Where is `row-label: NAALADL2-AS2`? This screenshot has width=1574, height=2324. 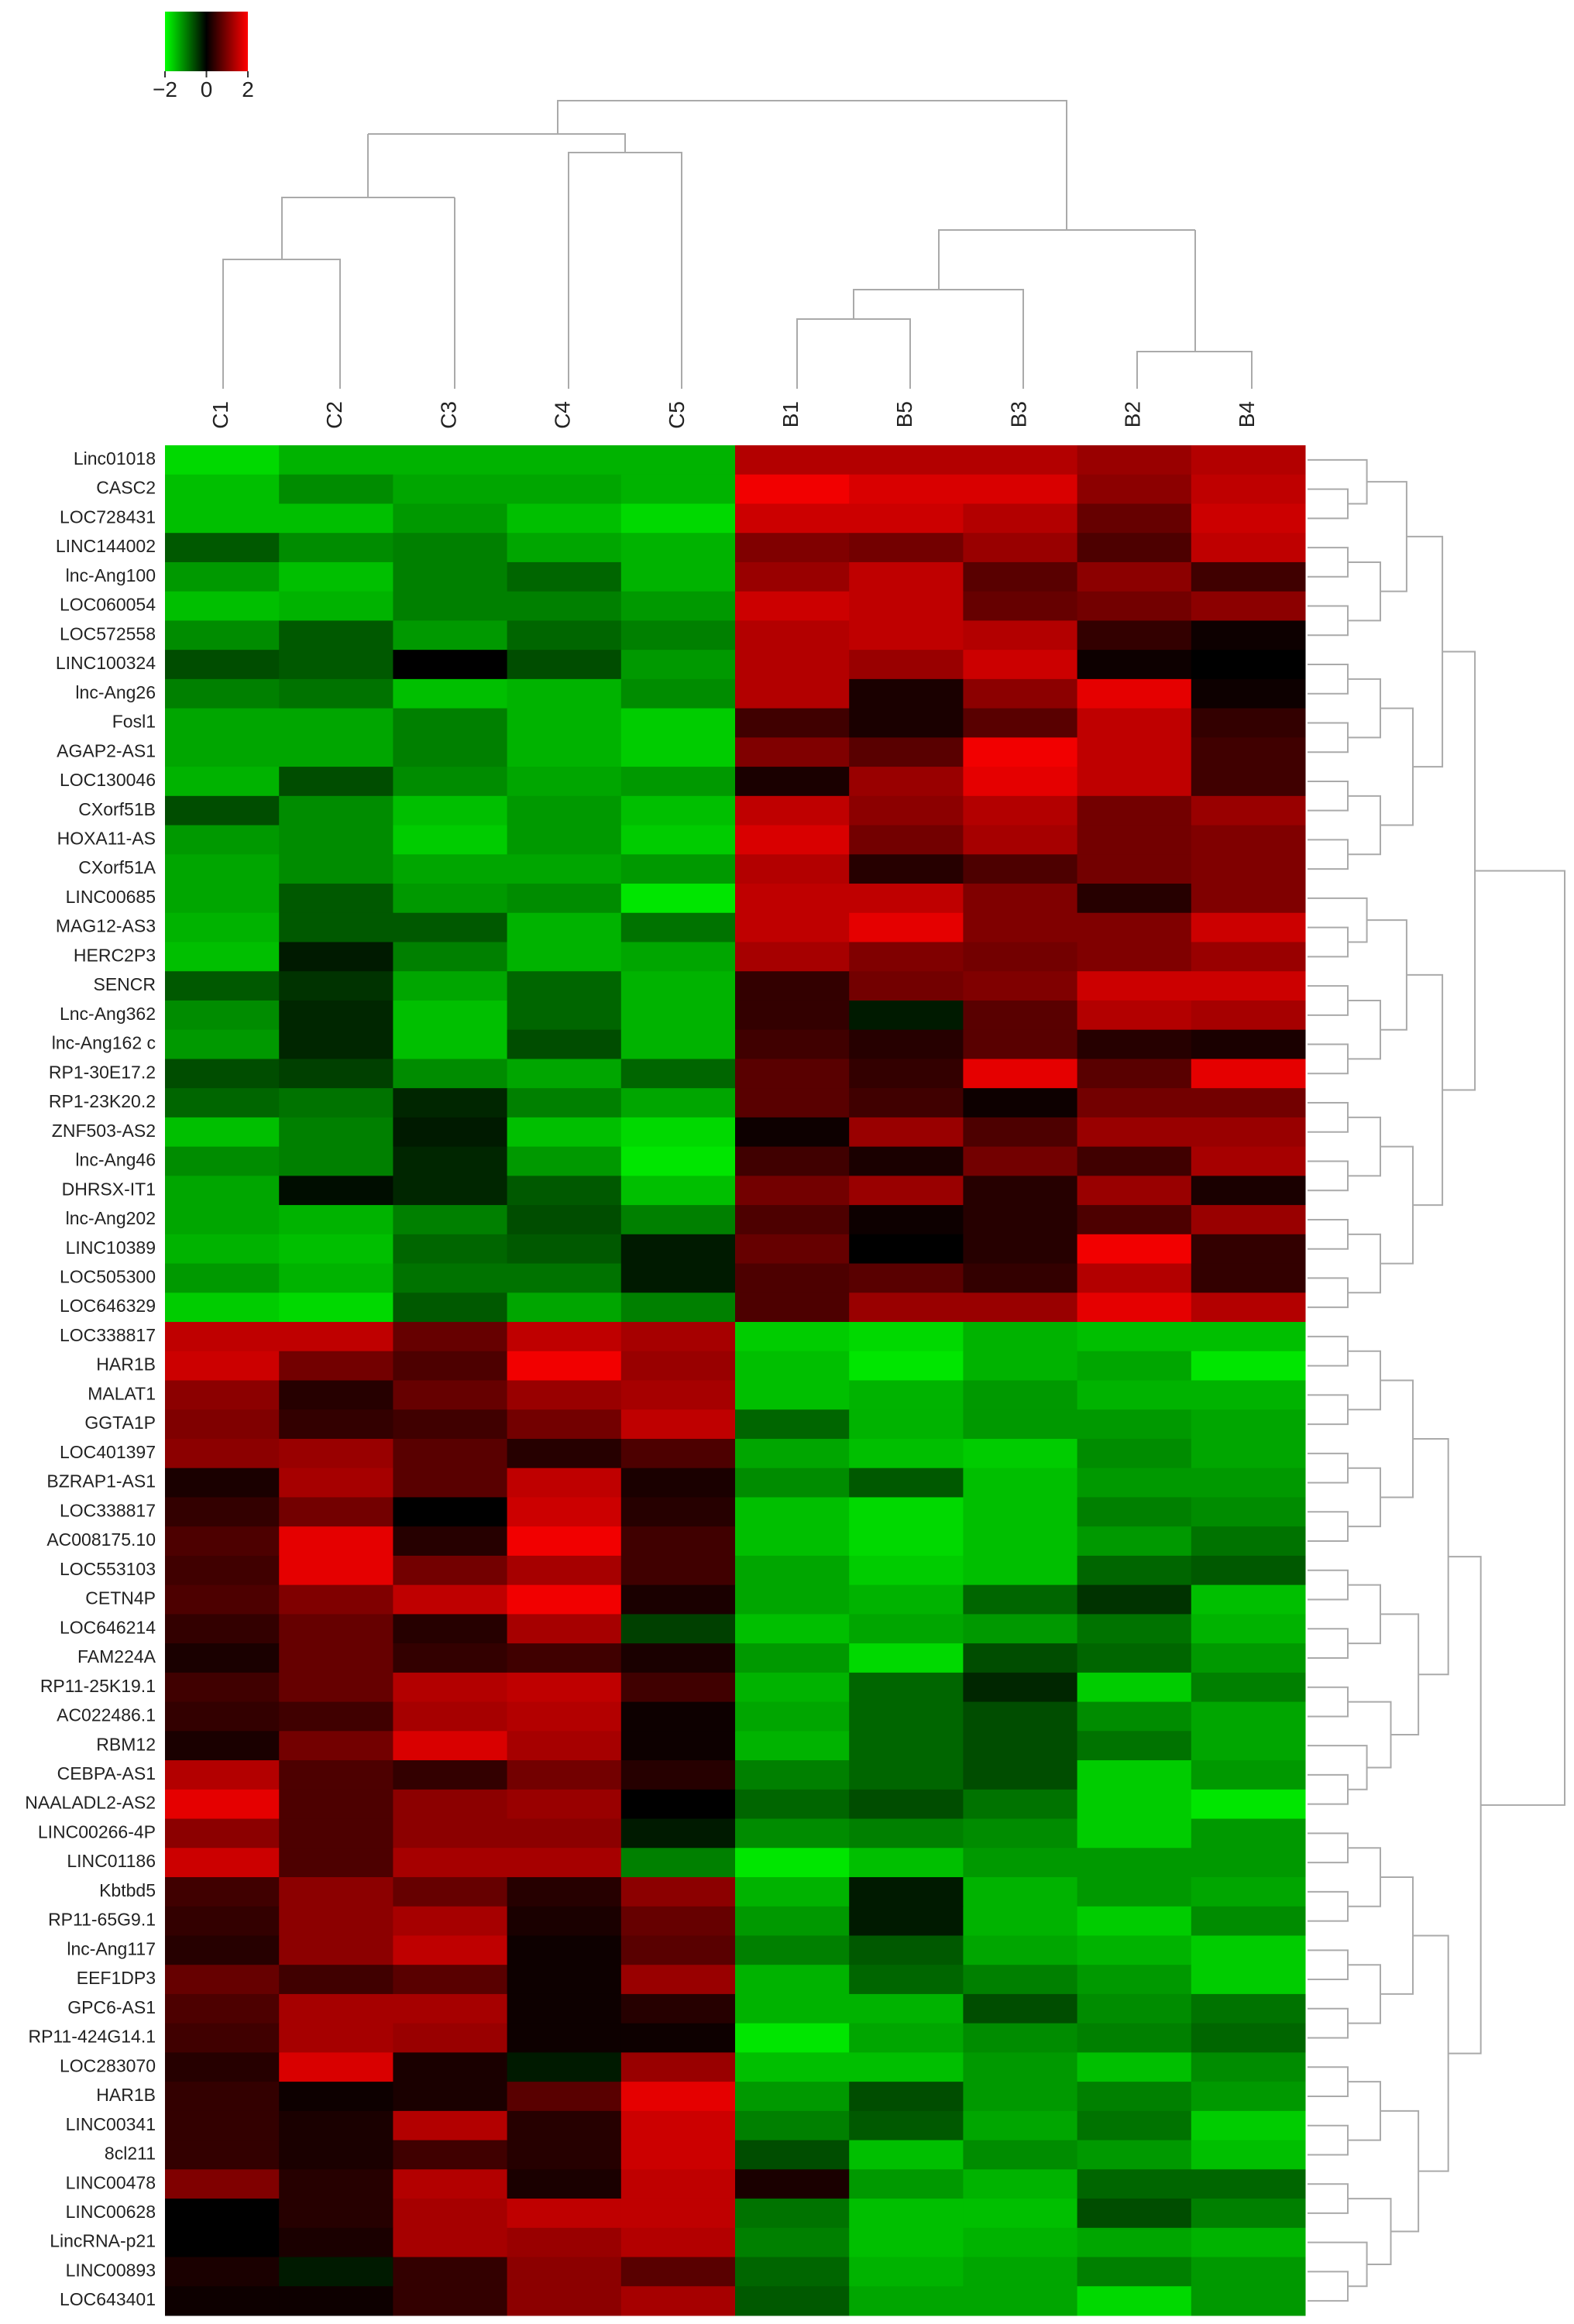
row-label: NAALADL2-AS2 is located at coordinates (90, 1803).